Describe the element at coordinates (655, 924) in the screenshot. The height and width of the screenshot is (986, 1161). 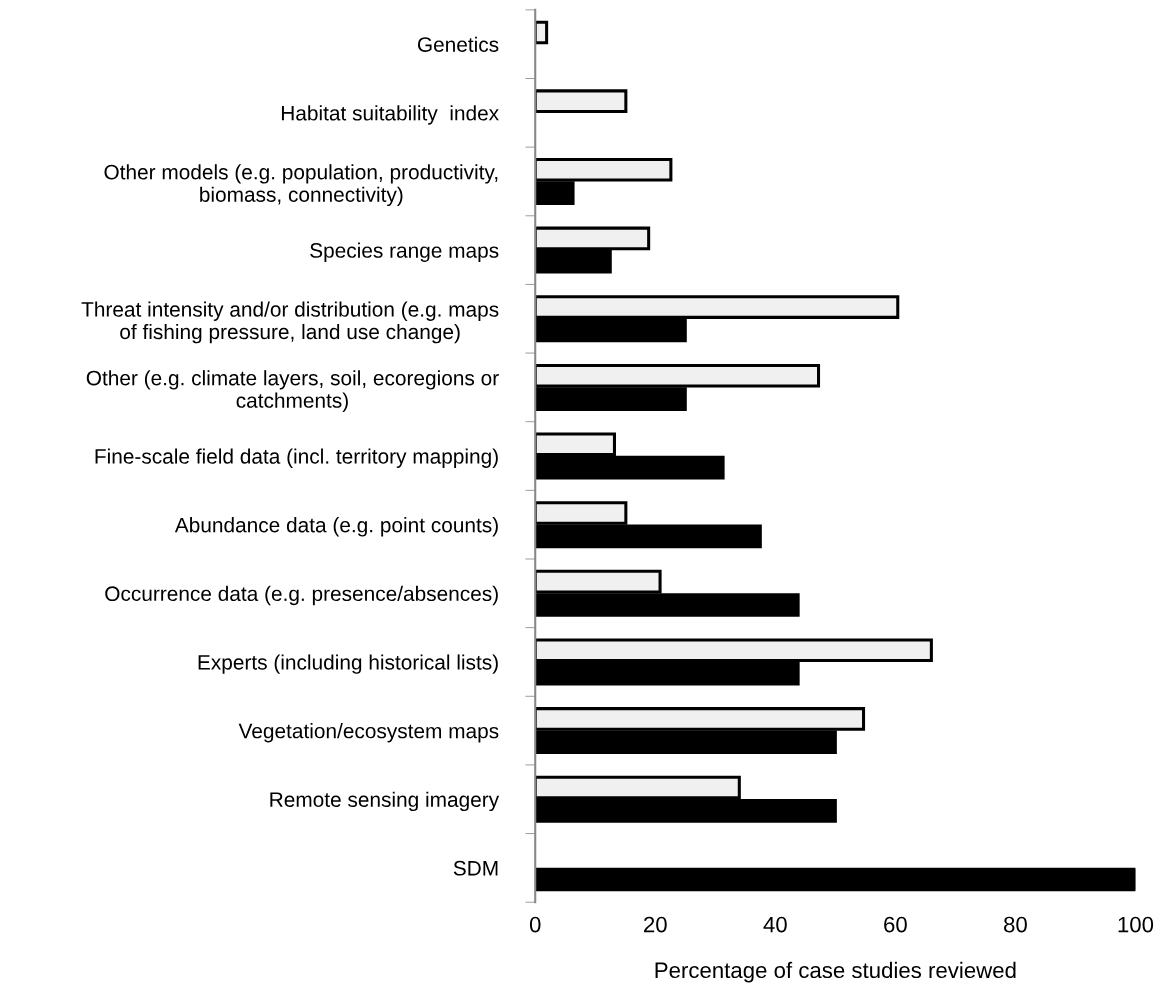
I see `x-tick-label: 20` at that location.